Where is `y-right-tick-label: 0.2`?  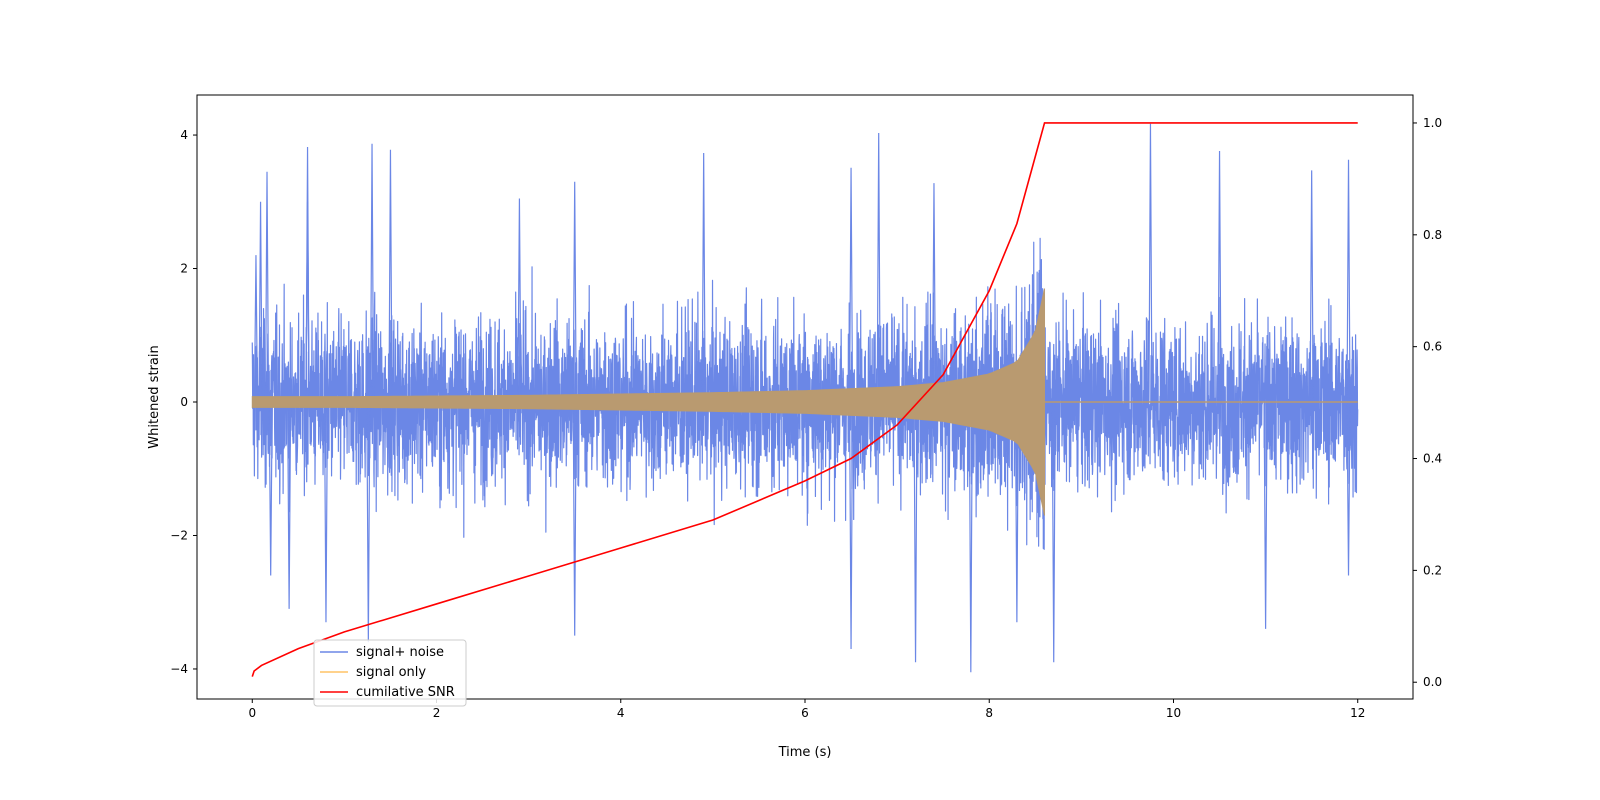 y-right-tick-label: 0.2 is located at coordinates (1432, 570).